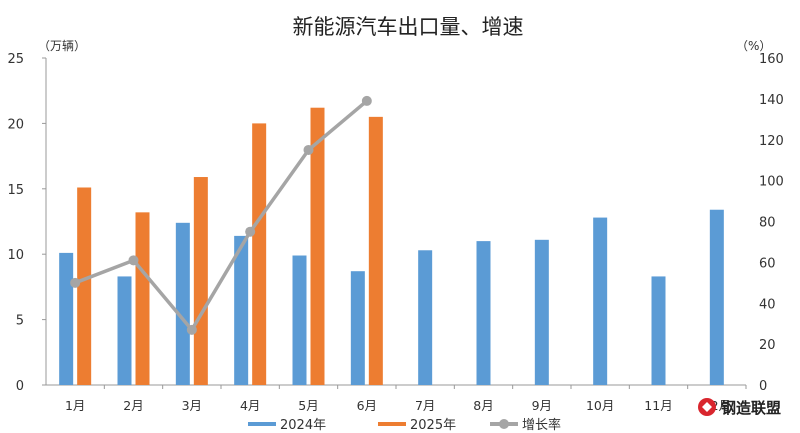 This screenshot has height=433, width=800. Describe the element at coordinates (753, 46) in the screenshot. I see `right-axis-unit: （%）` at that location.